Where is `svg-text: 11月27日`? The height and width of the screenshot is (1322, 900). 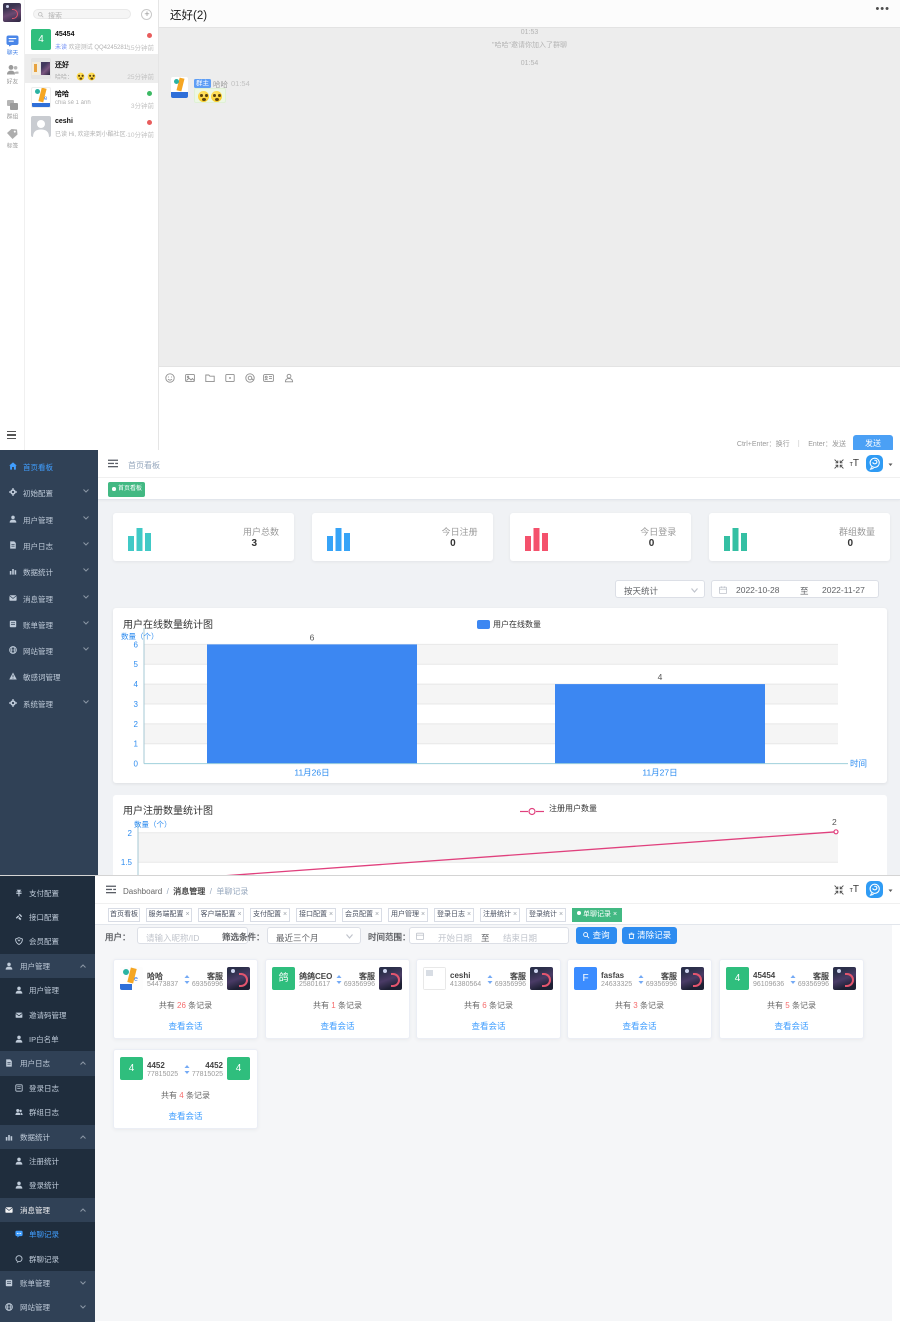 svg-text: 11月27日 is located at coordinates (659, 773).